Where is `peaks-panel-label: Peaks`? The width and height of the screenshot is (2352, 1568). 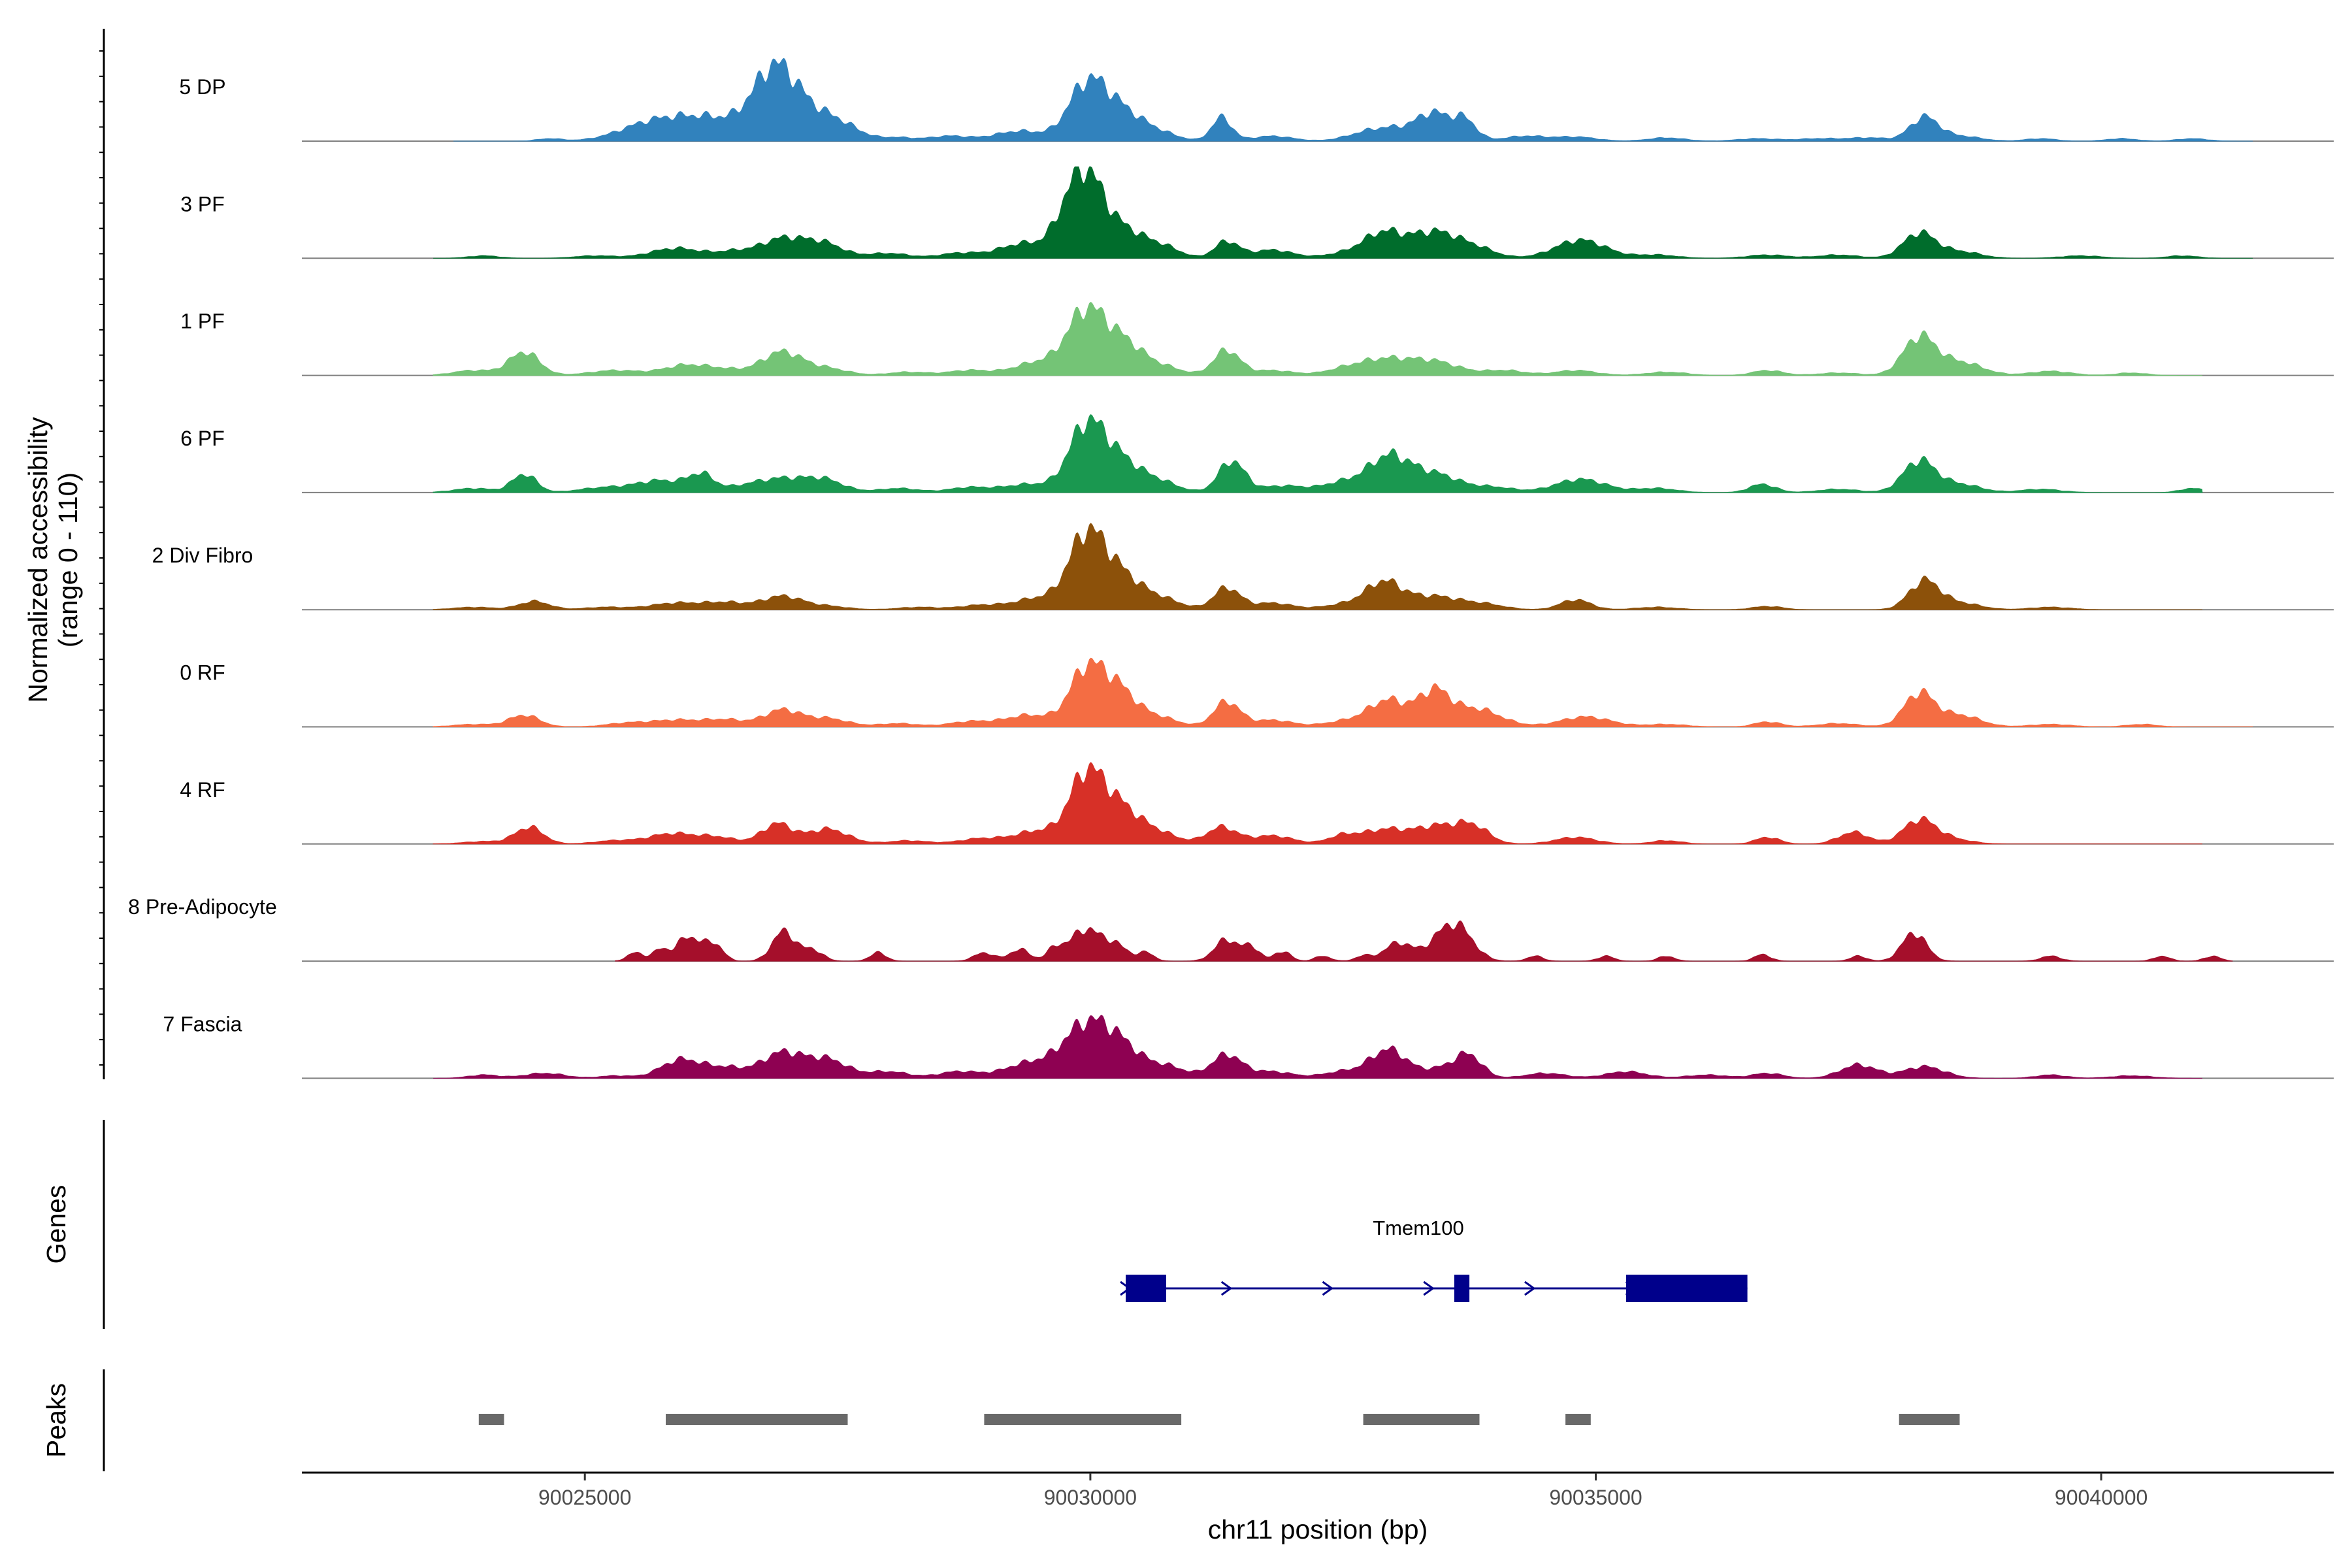
peaks-panel-label: Peaks is located at coordinates (56, 1420).